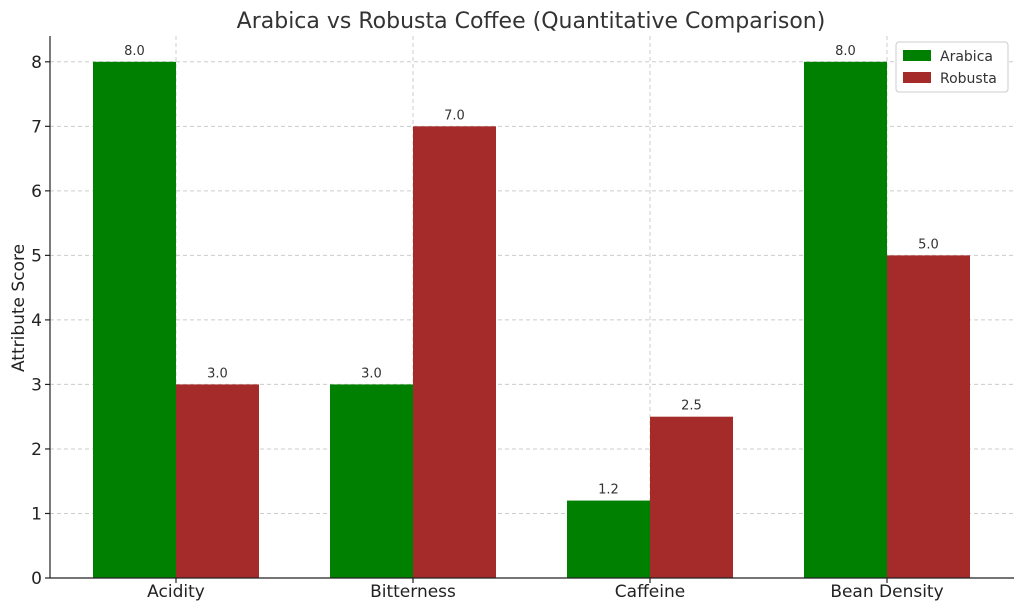  What do you see at coordinates (19, 308) in the screenshot?
I see `y-axis-label: Attribute Score` at bounding box center [19, 308].